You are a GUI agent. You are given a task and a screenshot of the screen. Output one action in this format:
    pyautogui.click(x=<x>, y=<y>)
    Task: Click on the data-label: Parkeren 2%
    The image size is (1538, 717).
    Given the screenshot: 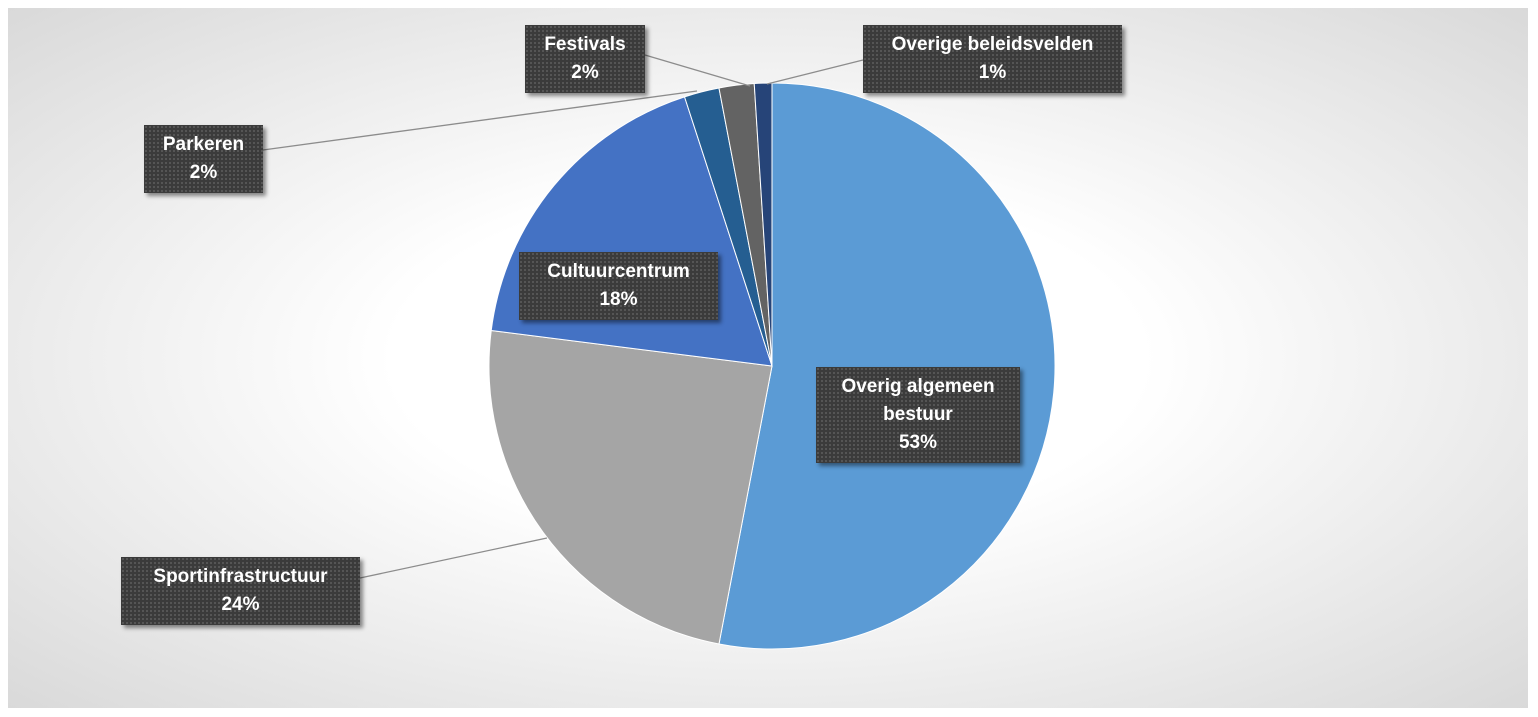 What is the action you would take?
    pyautogui.click(x=203, y=159)
    